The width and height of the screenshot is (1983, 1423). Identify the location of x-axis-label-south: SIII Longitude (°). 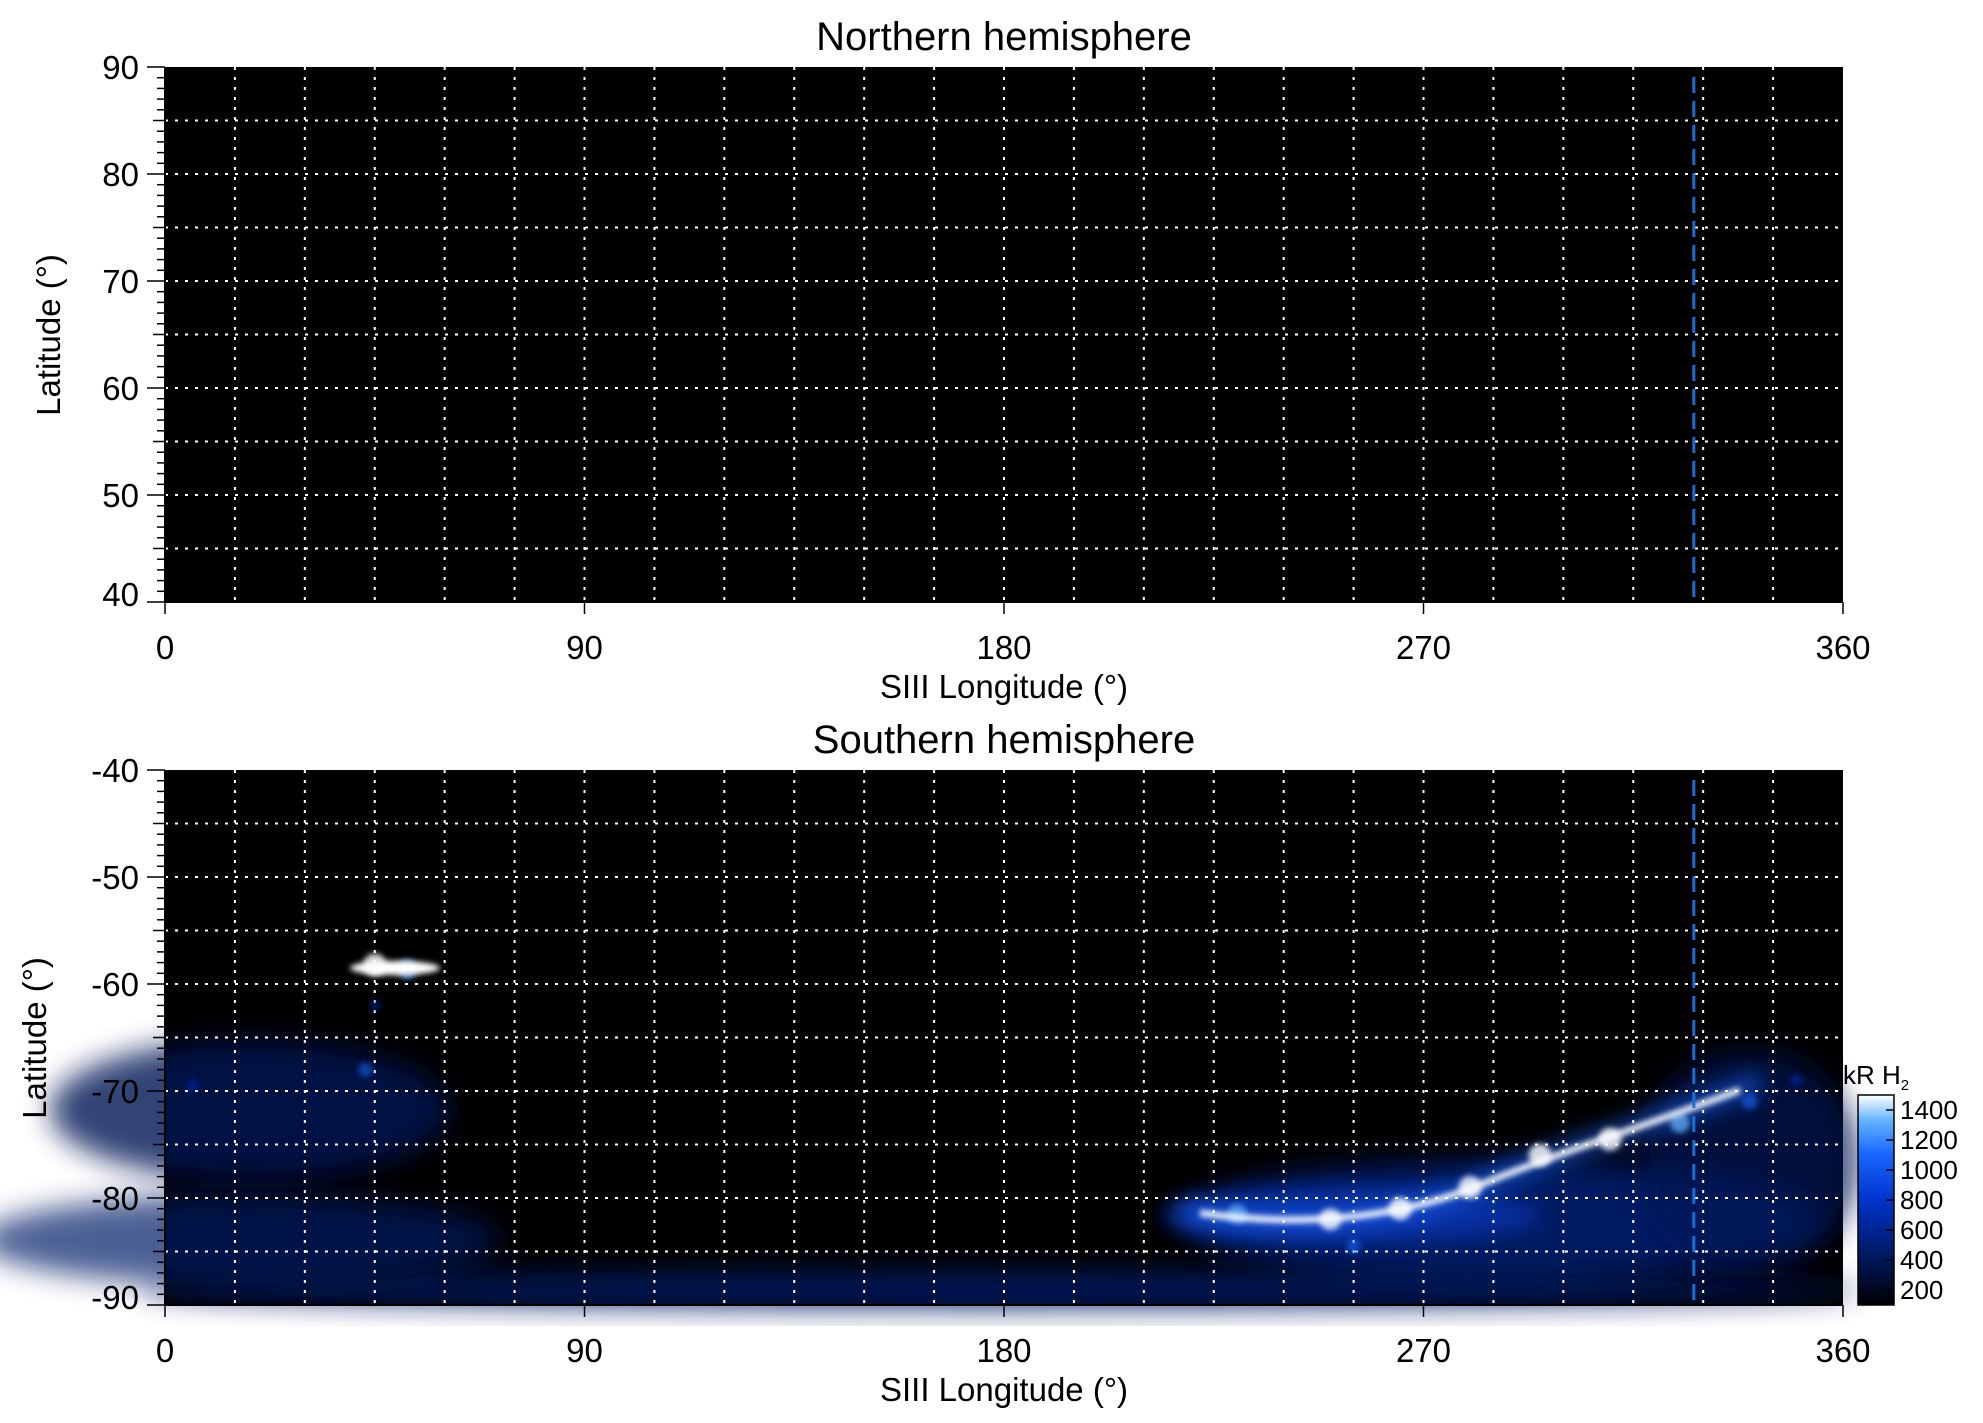
(1004, 1389).